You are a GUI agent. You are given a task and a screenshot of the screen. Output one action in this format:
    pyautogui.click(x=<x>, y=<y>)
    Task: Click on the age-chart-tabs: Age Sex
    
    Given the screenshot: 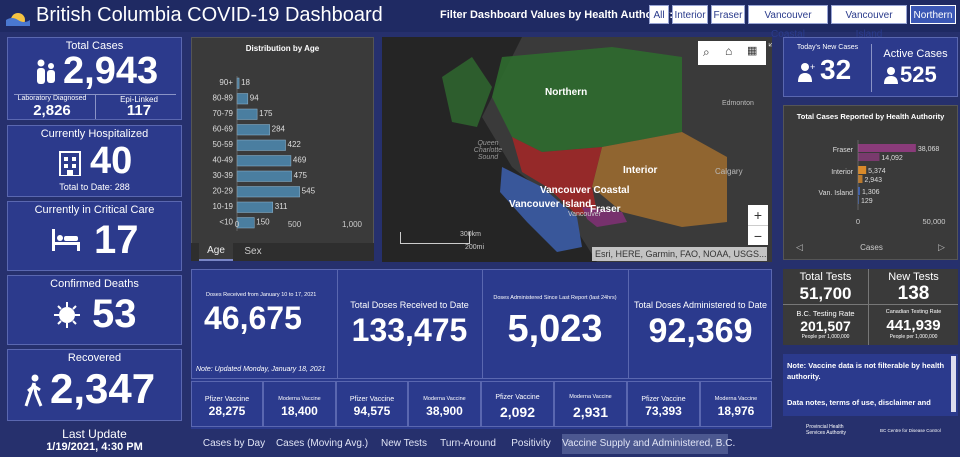 What is the action you would take?
    pyautogui.click(x=282, y=252)
    